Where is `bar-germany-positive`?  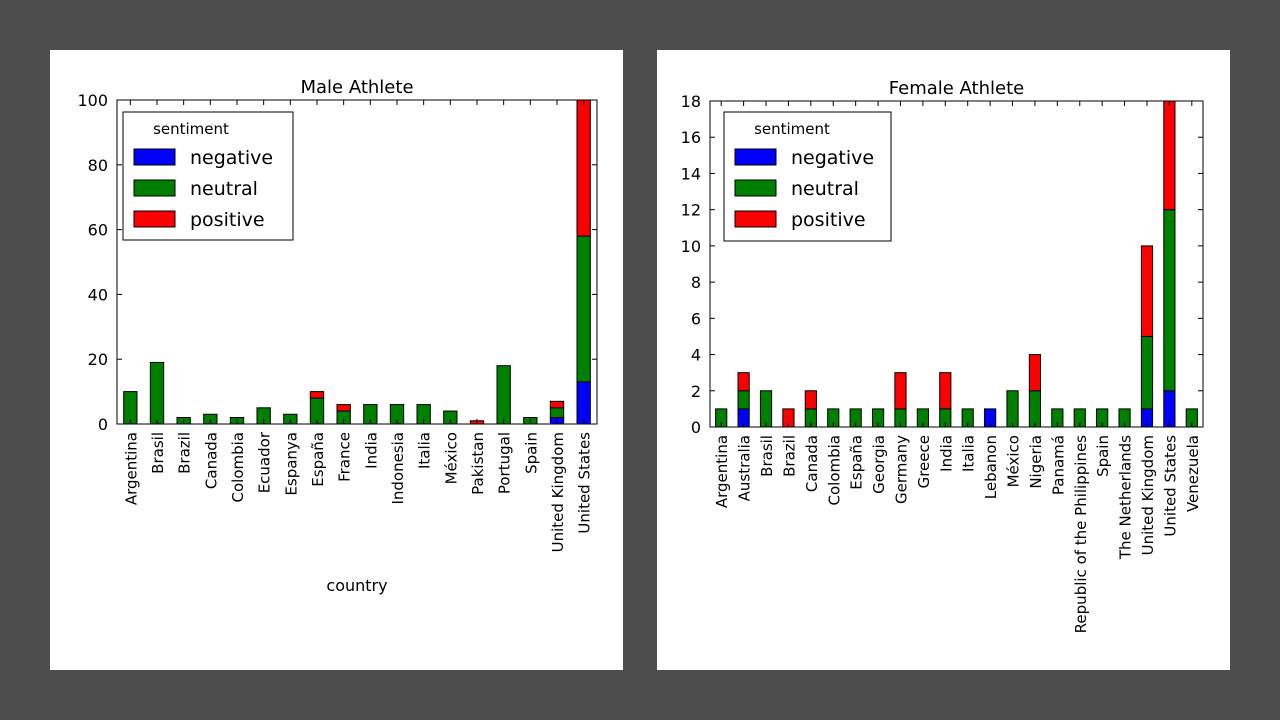
bar-germany-positive is located at coordinates (900, 391).